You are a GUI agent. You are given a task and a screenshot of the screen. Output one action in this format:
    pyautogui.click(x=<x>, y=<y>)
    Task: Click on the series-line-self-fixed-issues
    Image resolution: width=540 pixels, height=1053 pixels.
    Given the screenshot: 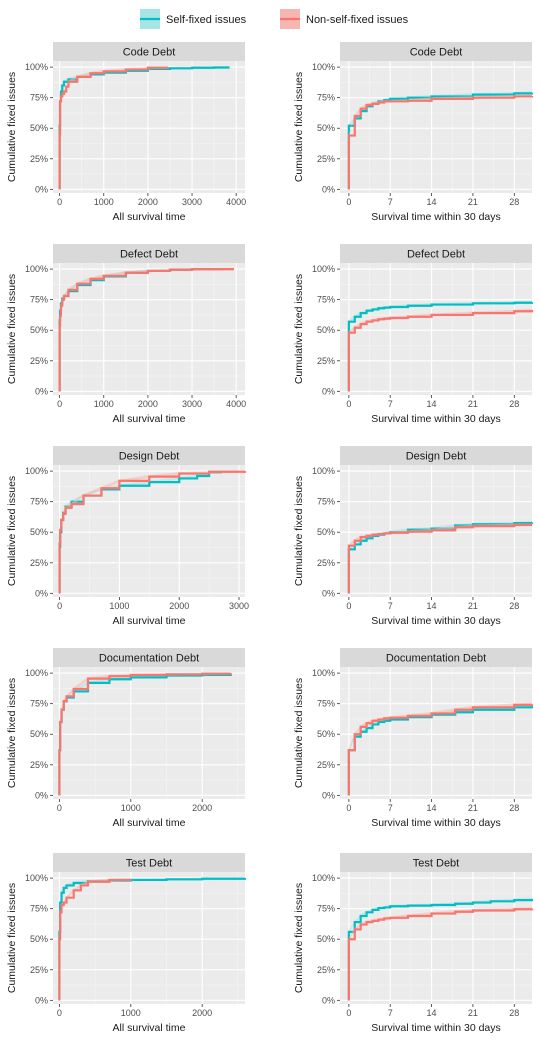 What is the action you would take?
    pyautogui.click(x=152, y=939)
    